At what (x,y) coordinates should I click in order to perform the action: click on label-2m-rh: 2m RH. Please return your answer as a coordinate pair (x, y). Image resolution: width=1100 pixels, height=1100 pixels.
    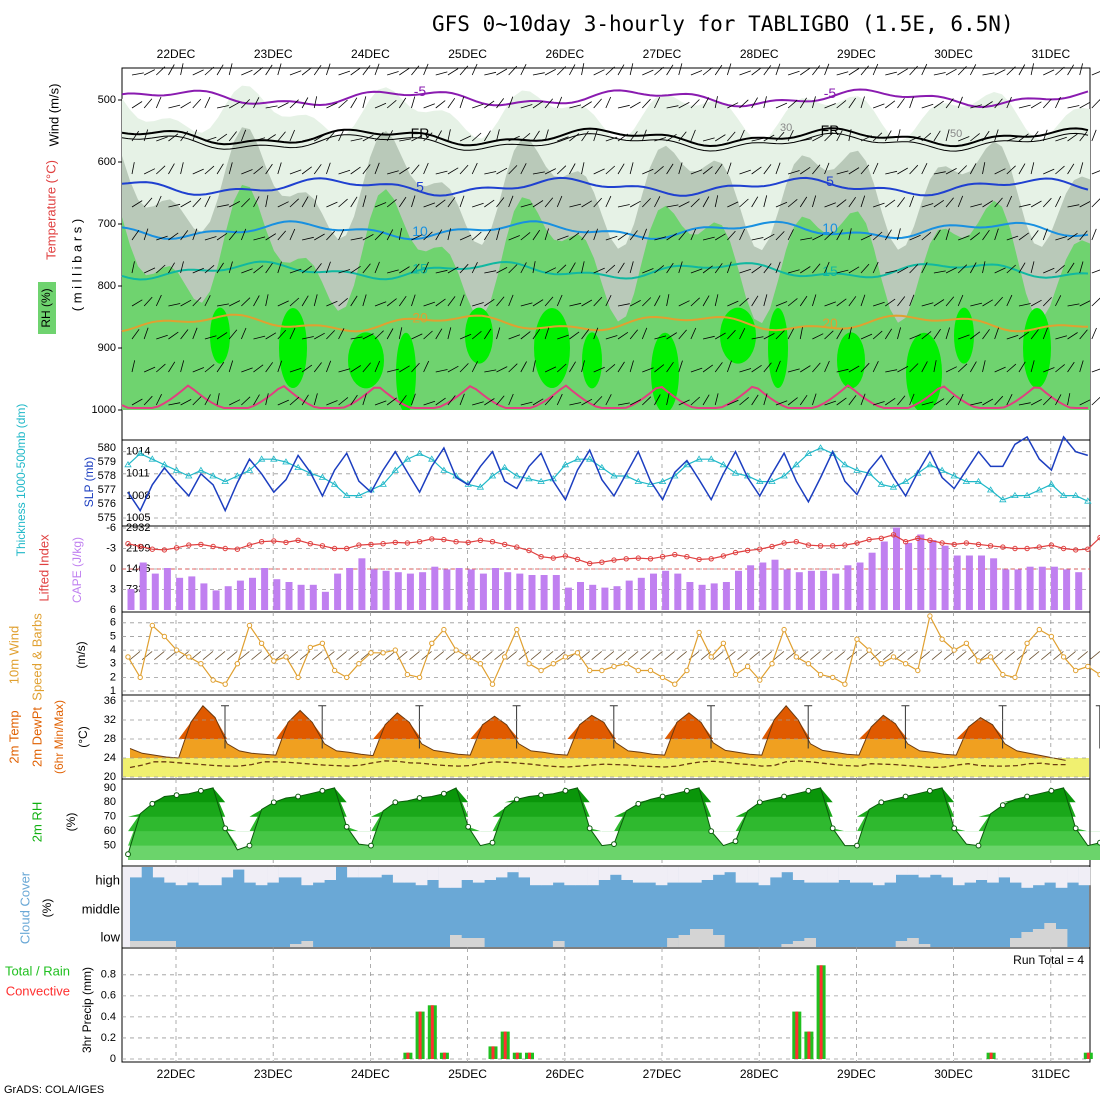
    Looking at the image, I should click on (36, 822).